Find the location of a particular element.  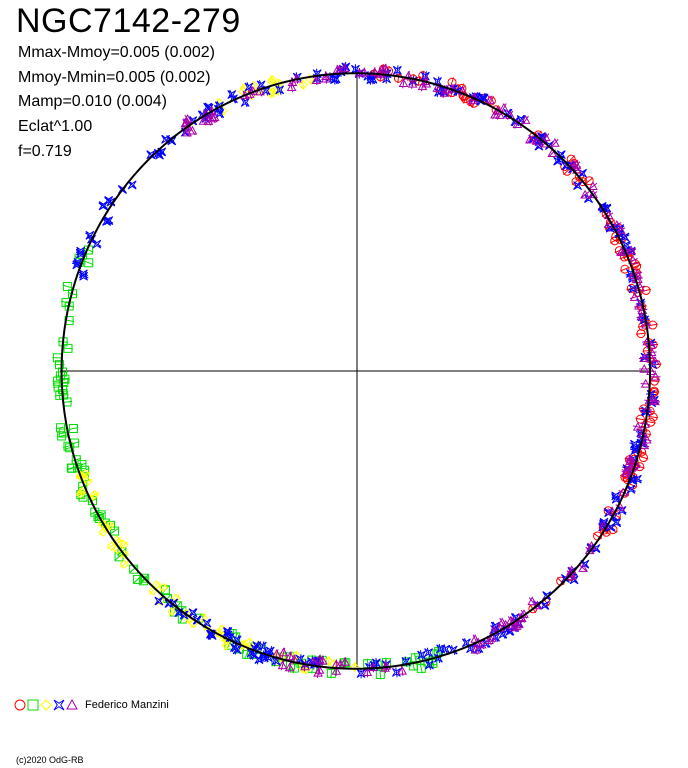

circle-data-point is located at coordinates (653, 417).